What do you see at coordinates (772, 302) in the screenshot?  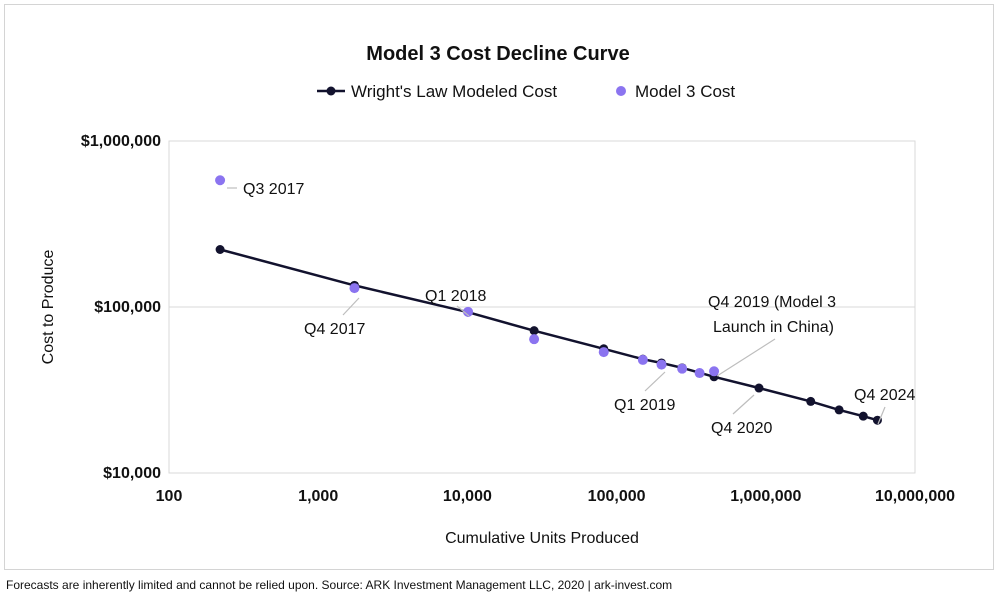 I see `annotation-q4-2019-line1: Q4 2019 (Model 3` at bounding box center [772, 302].